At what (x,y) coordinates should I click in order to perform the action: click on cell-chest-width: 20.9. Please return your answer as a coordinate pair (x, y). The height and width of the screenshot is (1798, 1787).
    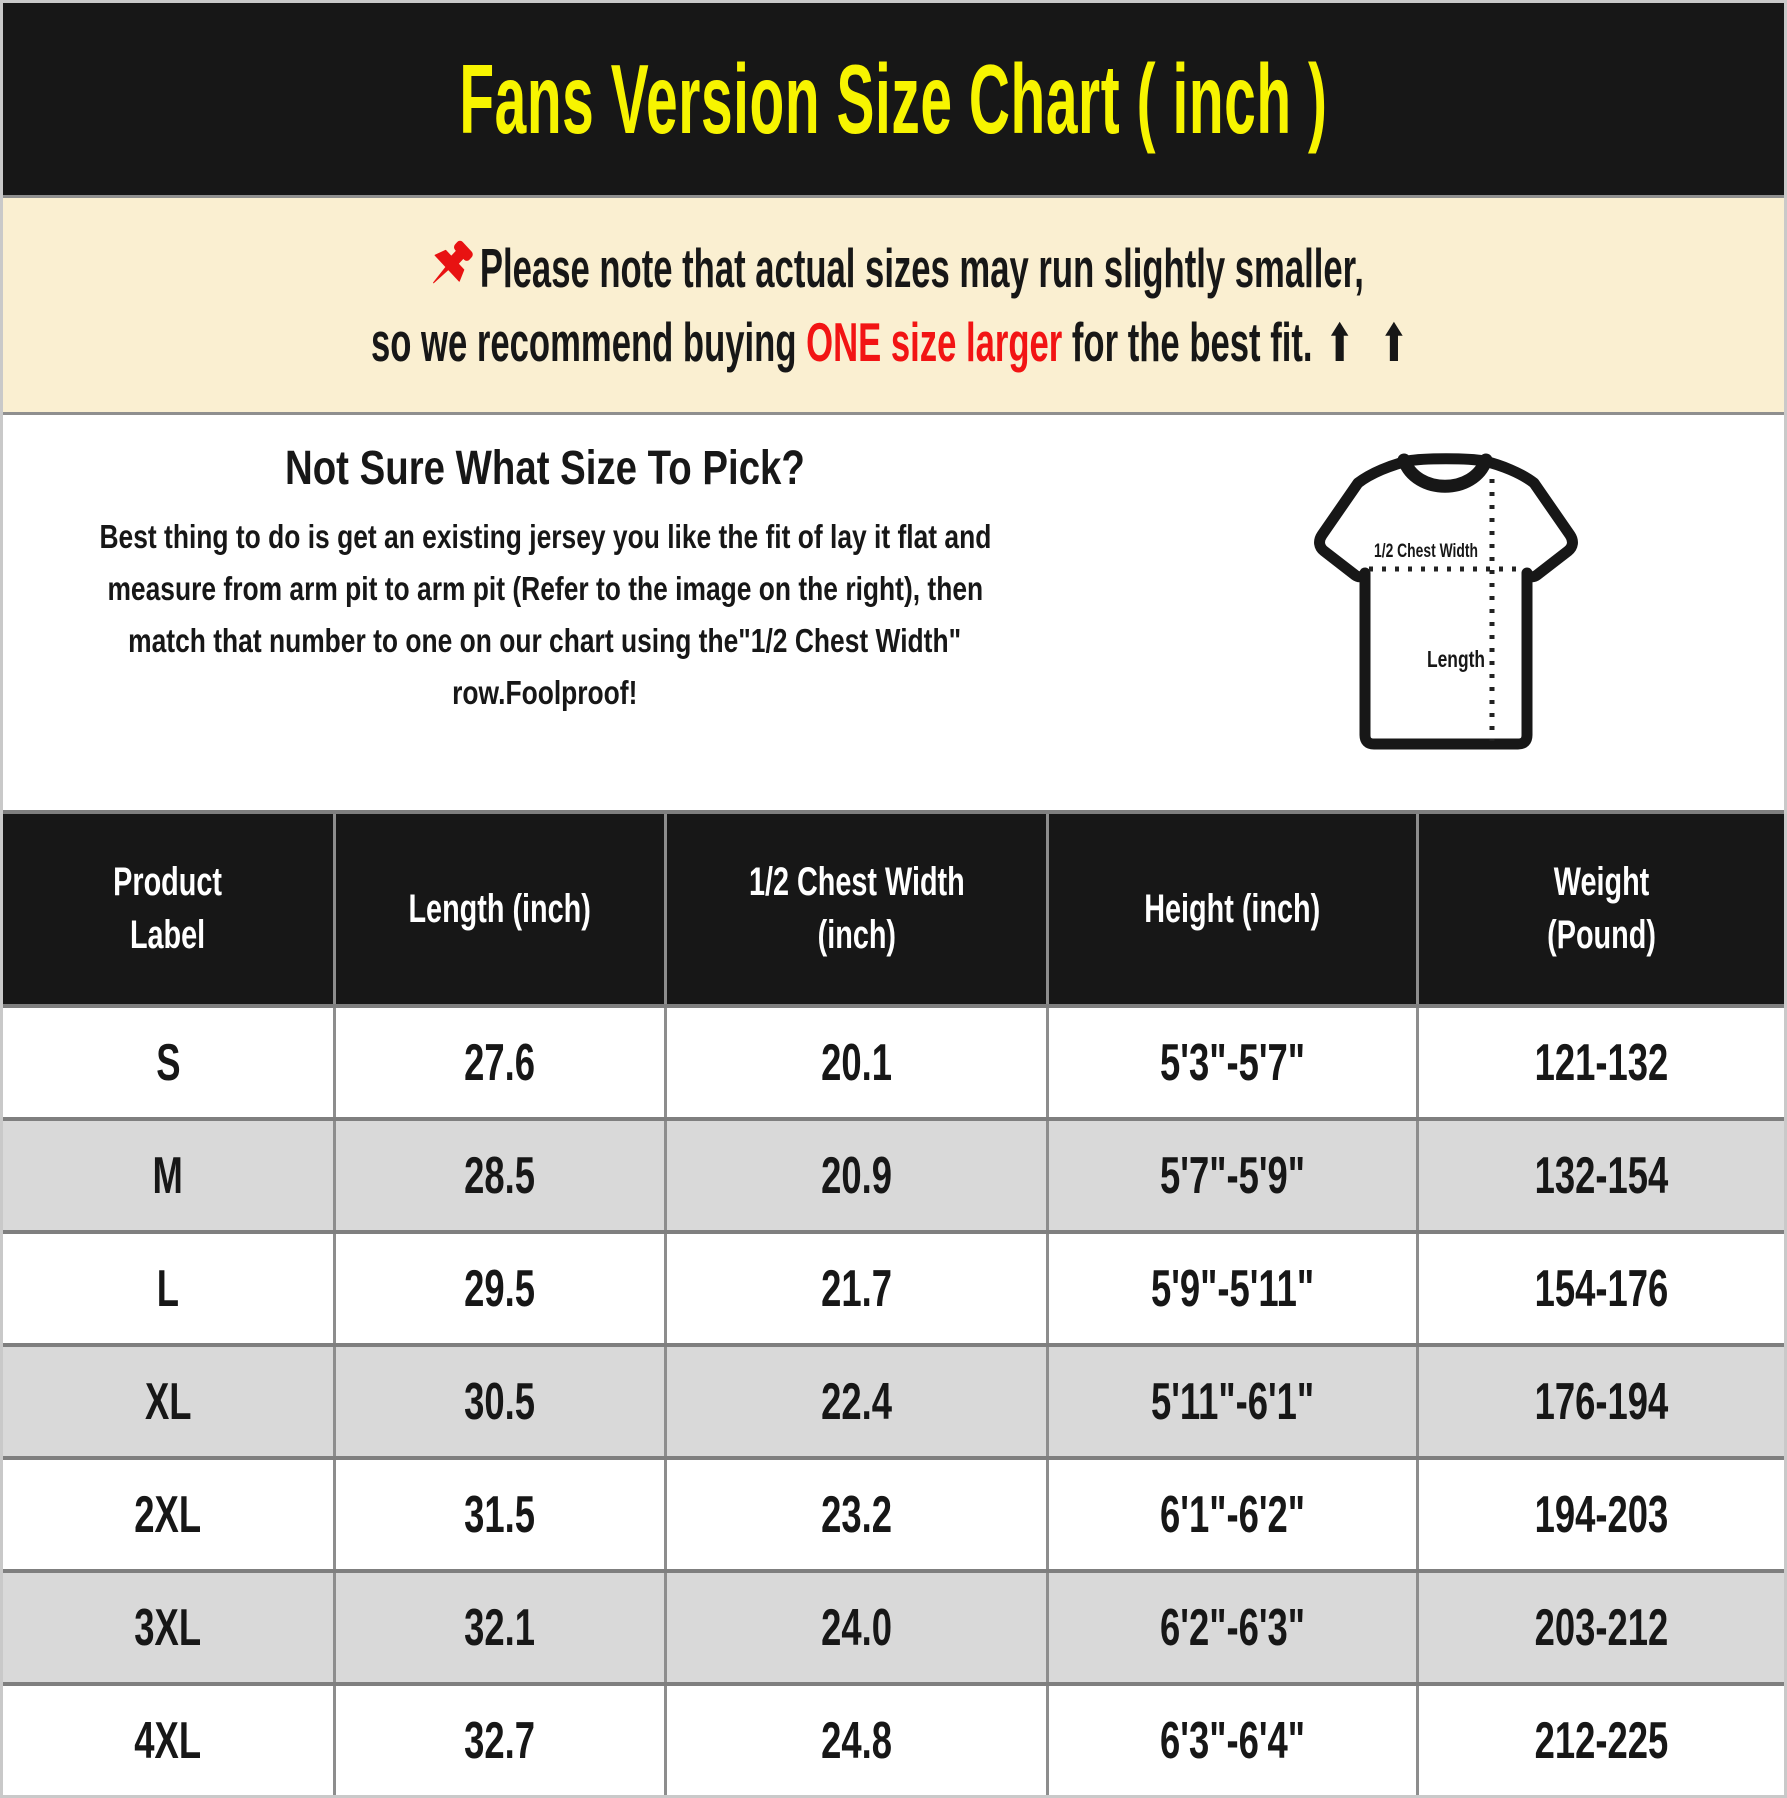
    Looking at the image, I should click on (855, 1175).